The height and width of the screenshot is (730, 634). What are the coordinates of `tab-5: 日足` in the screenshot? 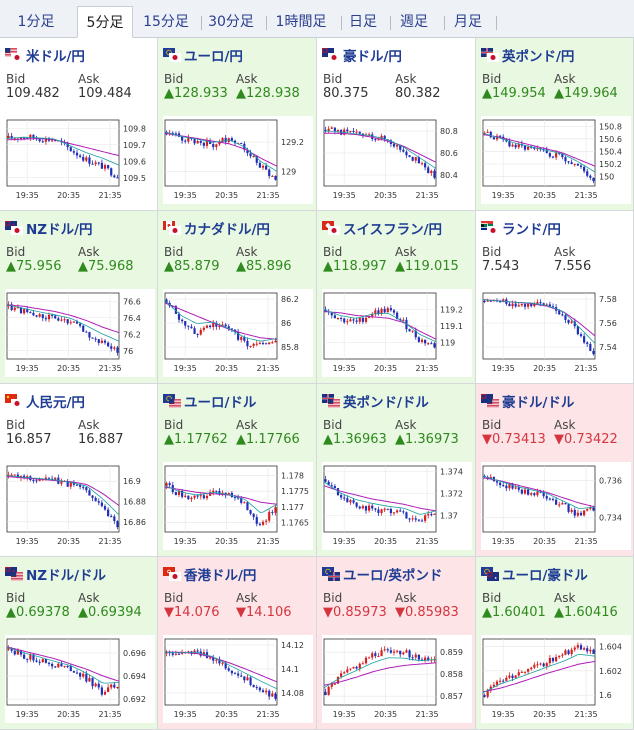 It's located at (363, 22).